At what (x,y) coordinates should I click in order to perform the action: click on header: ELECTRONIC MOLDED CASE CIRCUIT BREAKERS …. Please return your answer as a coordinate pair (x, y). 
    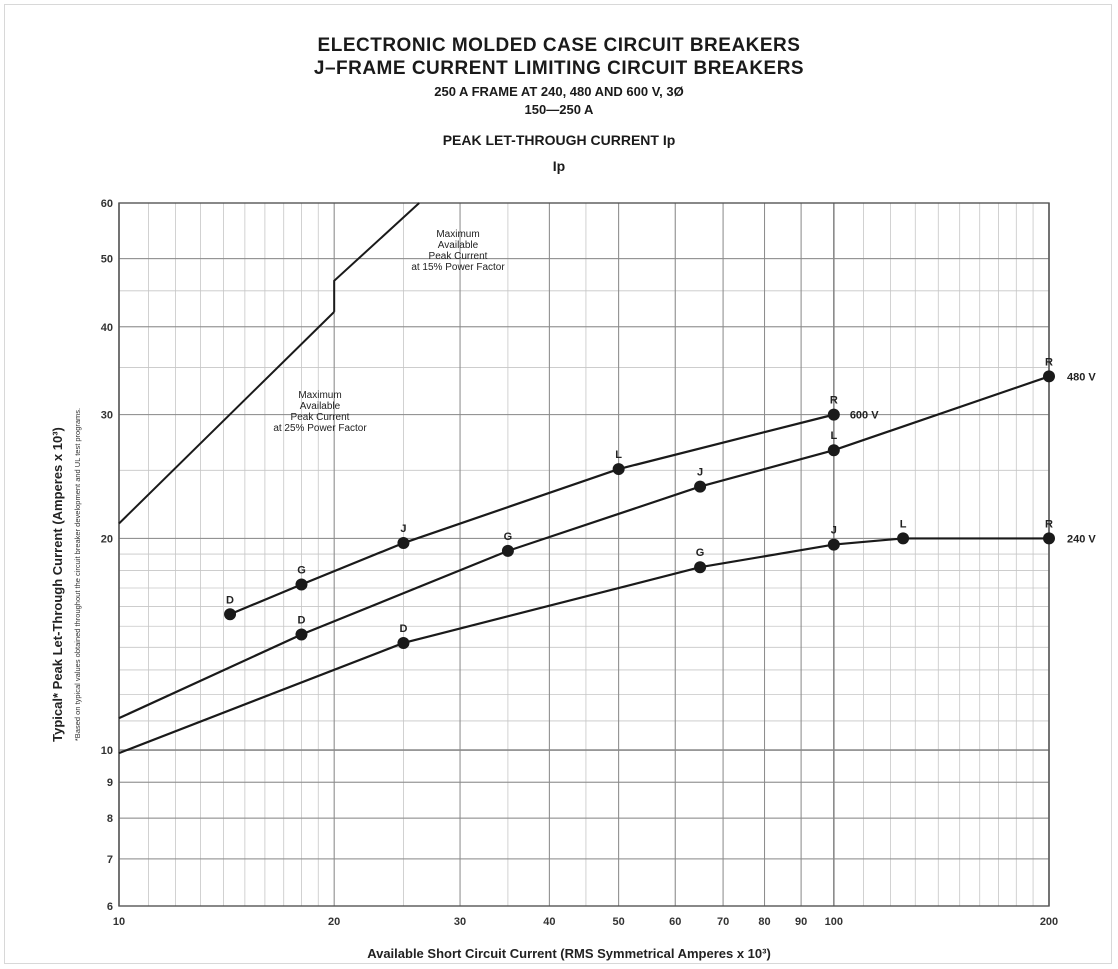
    Looking at the image, I should click on (559, 104).